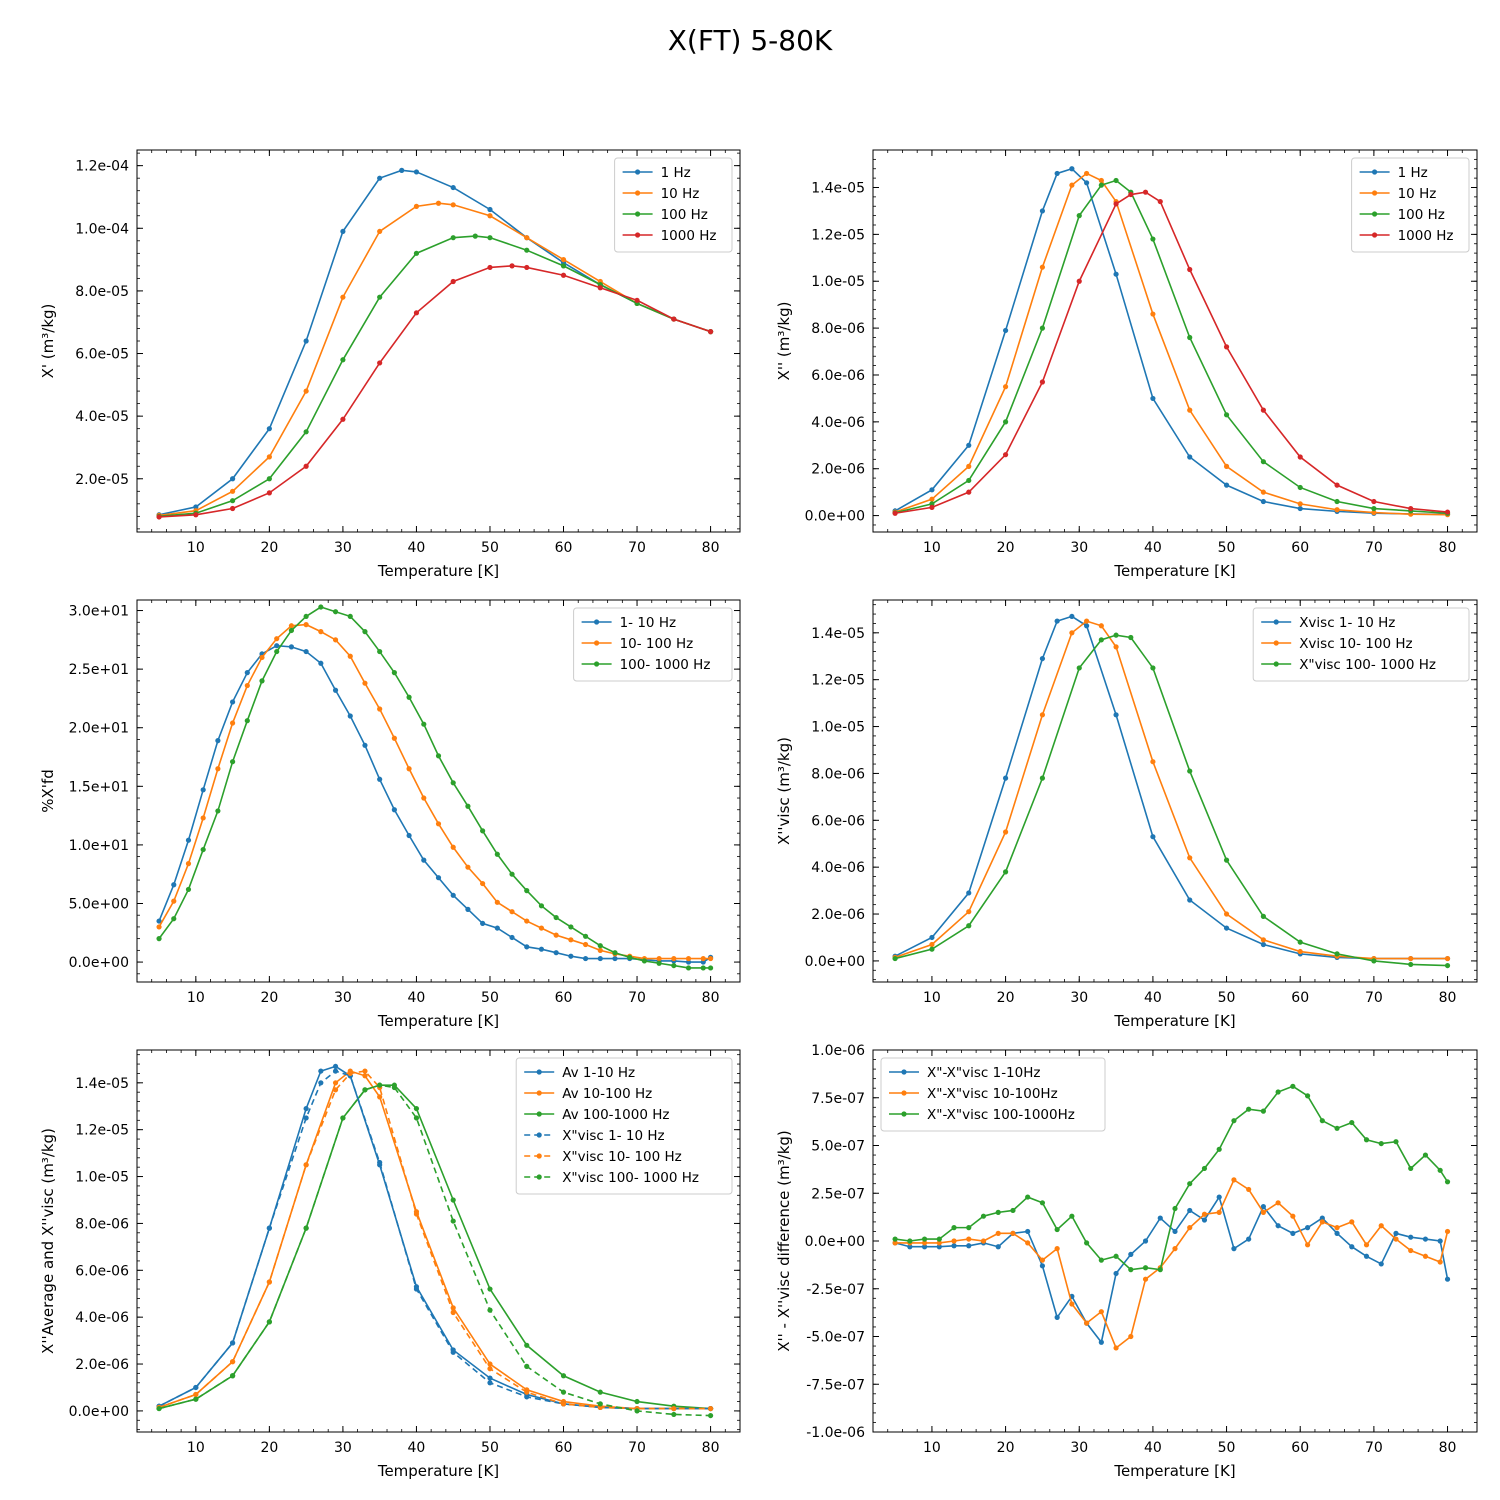  What do you see at coordinates (835, 517) in the screenshot?
I see `y-tick-label: 0.0e+00` at bounding box center [835, 517].